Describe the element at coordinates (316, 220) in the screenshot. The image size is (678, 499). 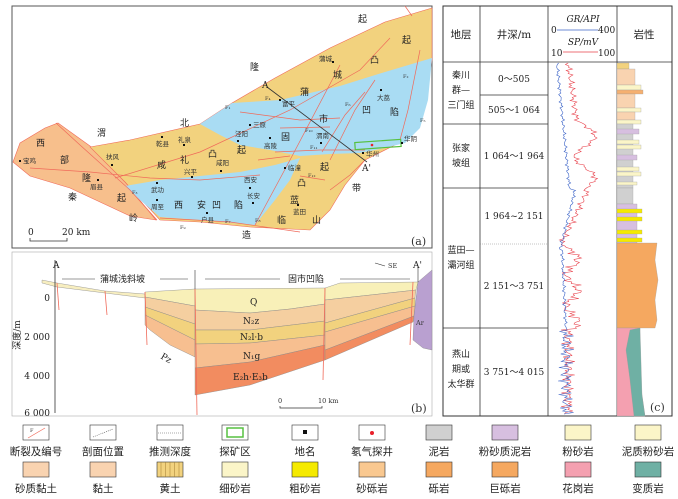
I see `region-label: 山` at that location.